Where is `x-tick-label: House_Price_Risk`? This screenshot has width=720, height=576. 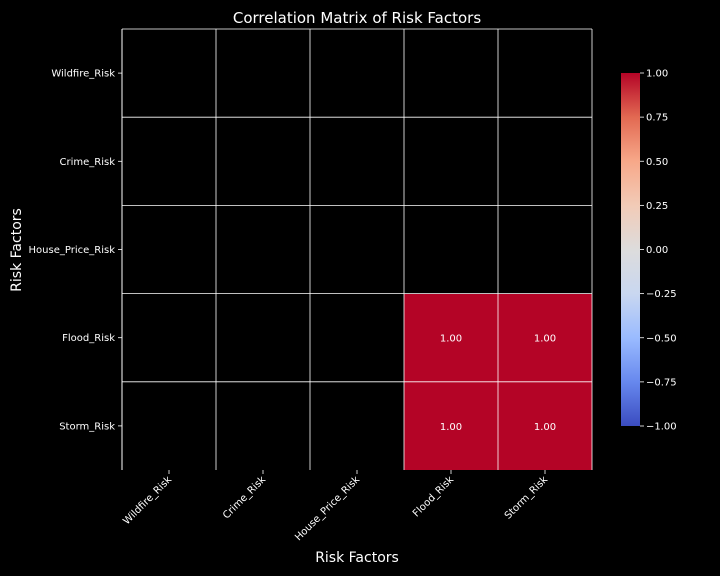
x-tick-label: House_Price_Risk is located at coordinates (327, 508).